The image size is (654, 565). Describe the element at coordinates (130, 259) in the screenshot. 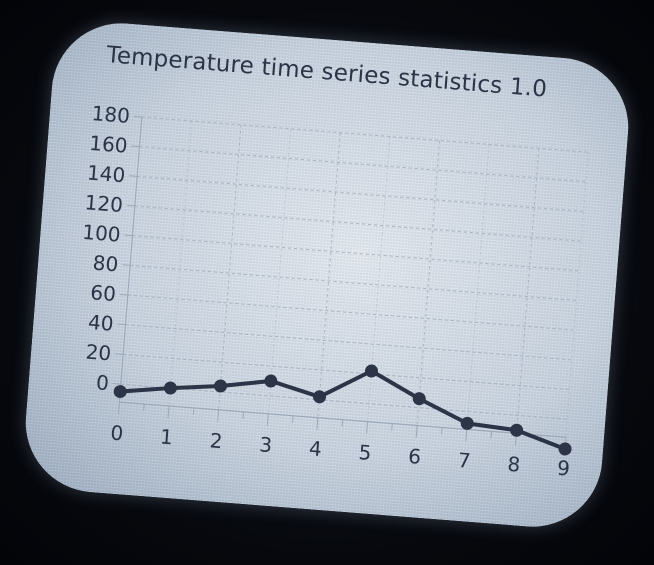

I see `y-axis-line` at that location.